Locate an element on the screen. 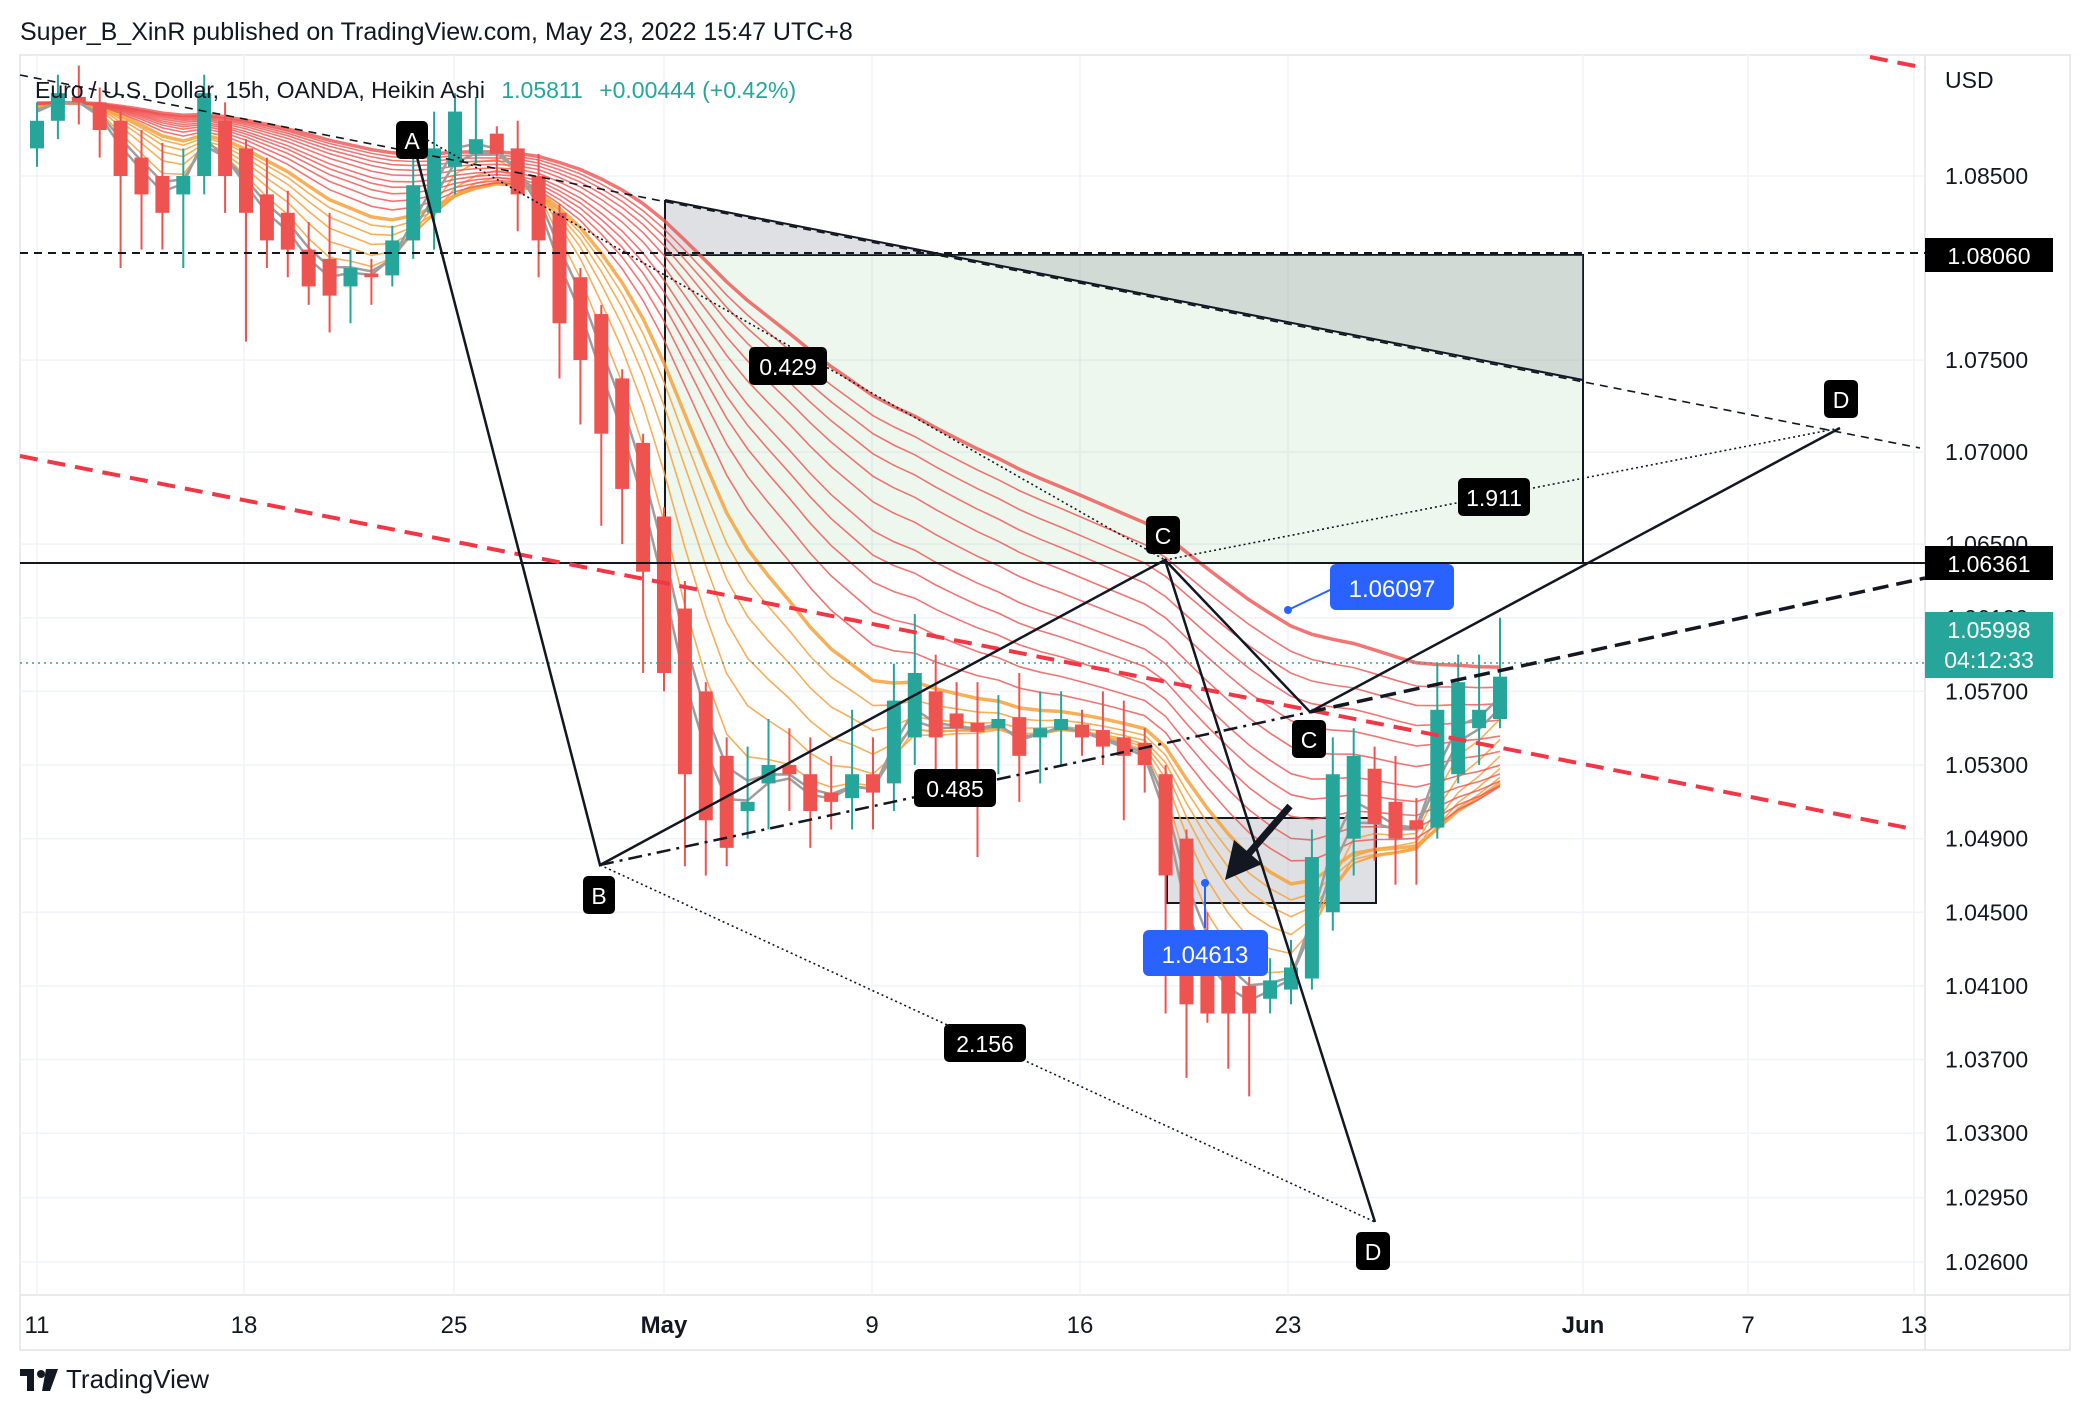  pattern-point-b: B is located at coordinates (599, 895).